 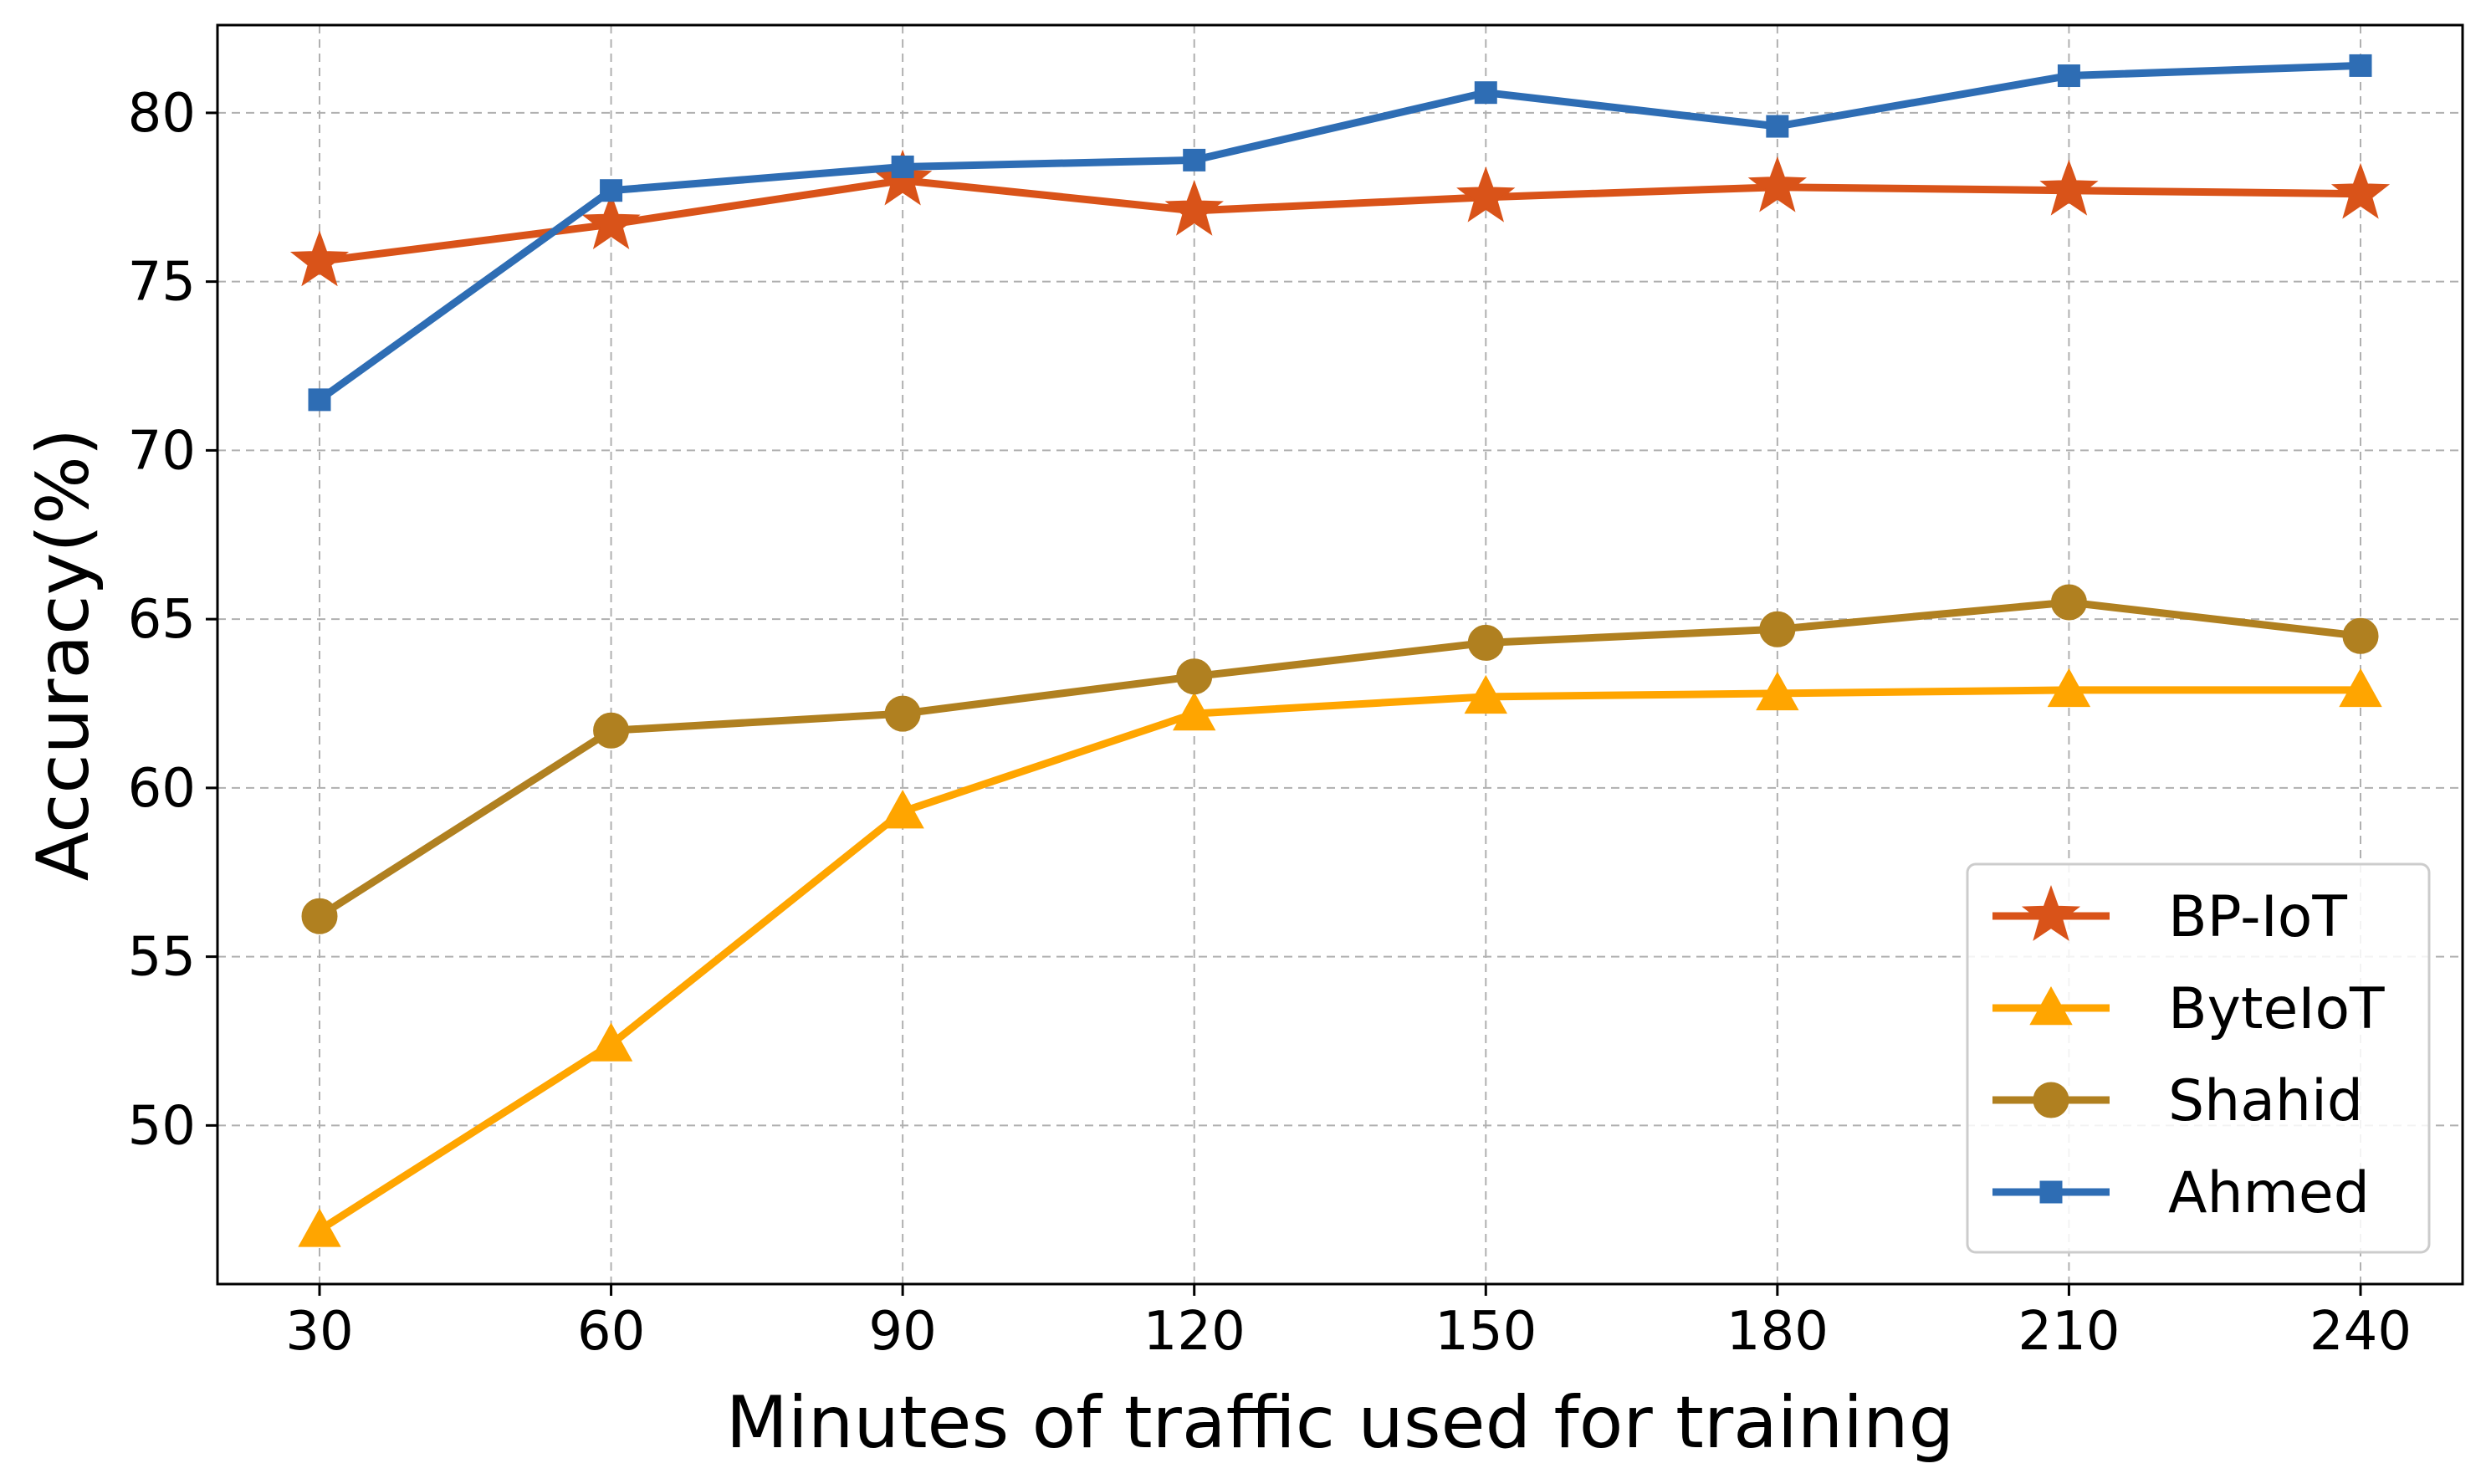 I want to click on series-line, so click(x=1340, y=221).